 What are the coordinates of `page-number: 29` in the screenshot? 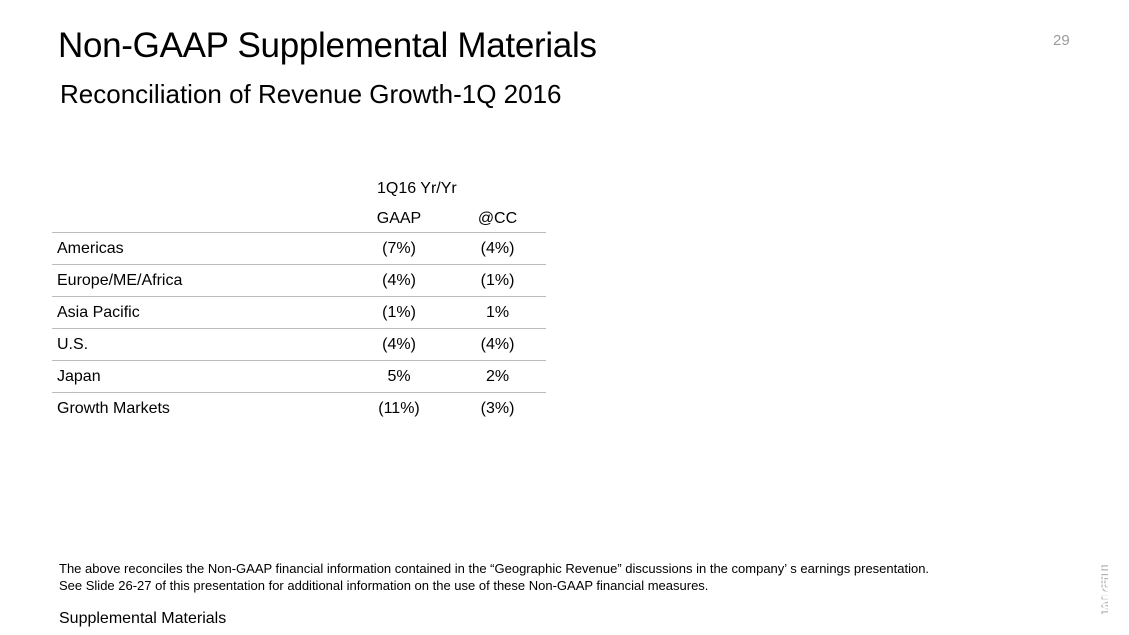 It's located at (1061, 40).